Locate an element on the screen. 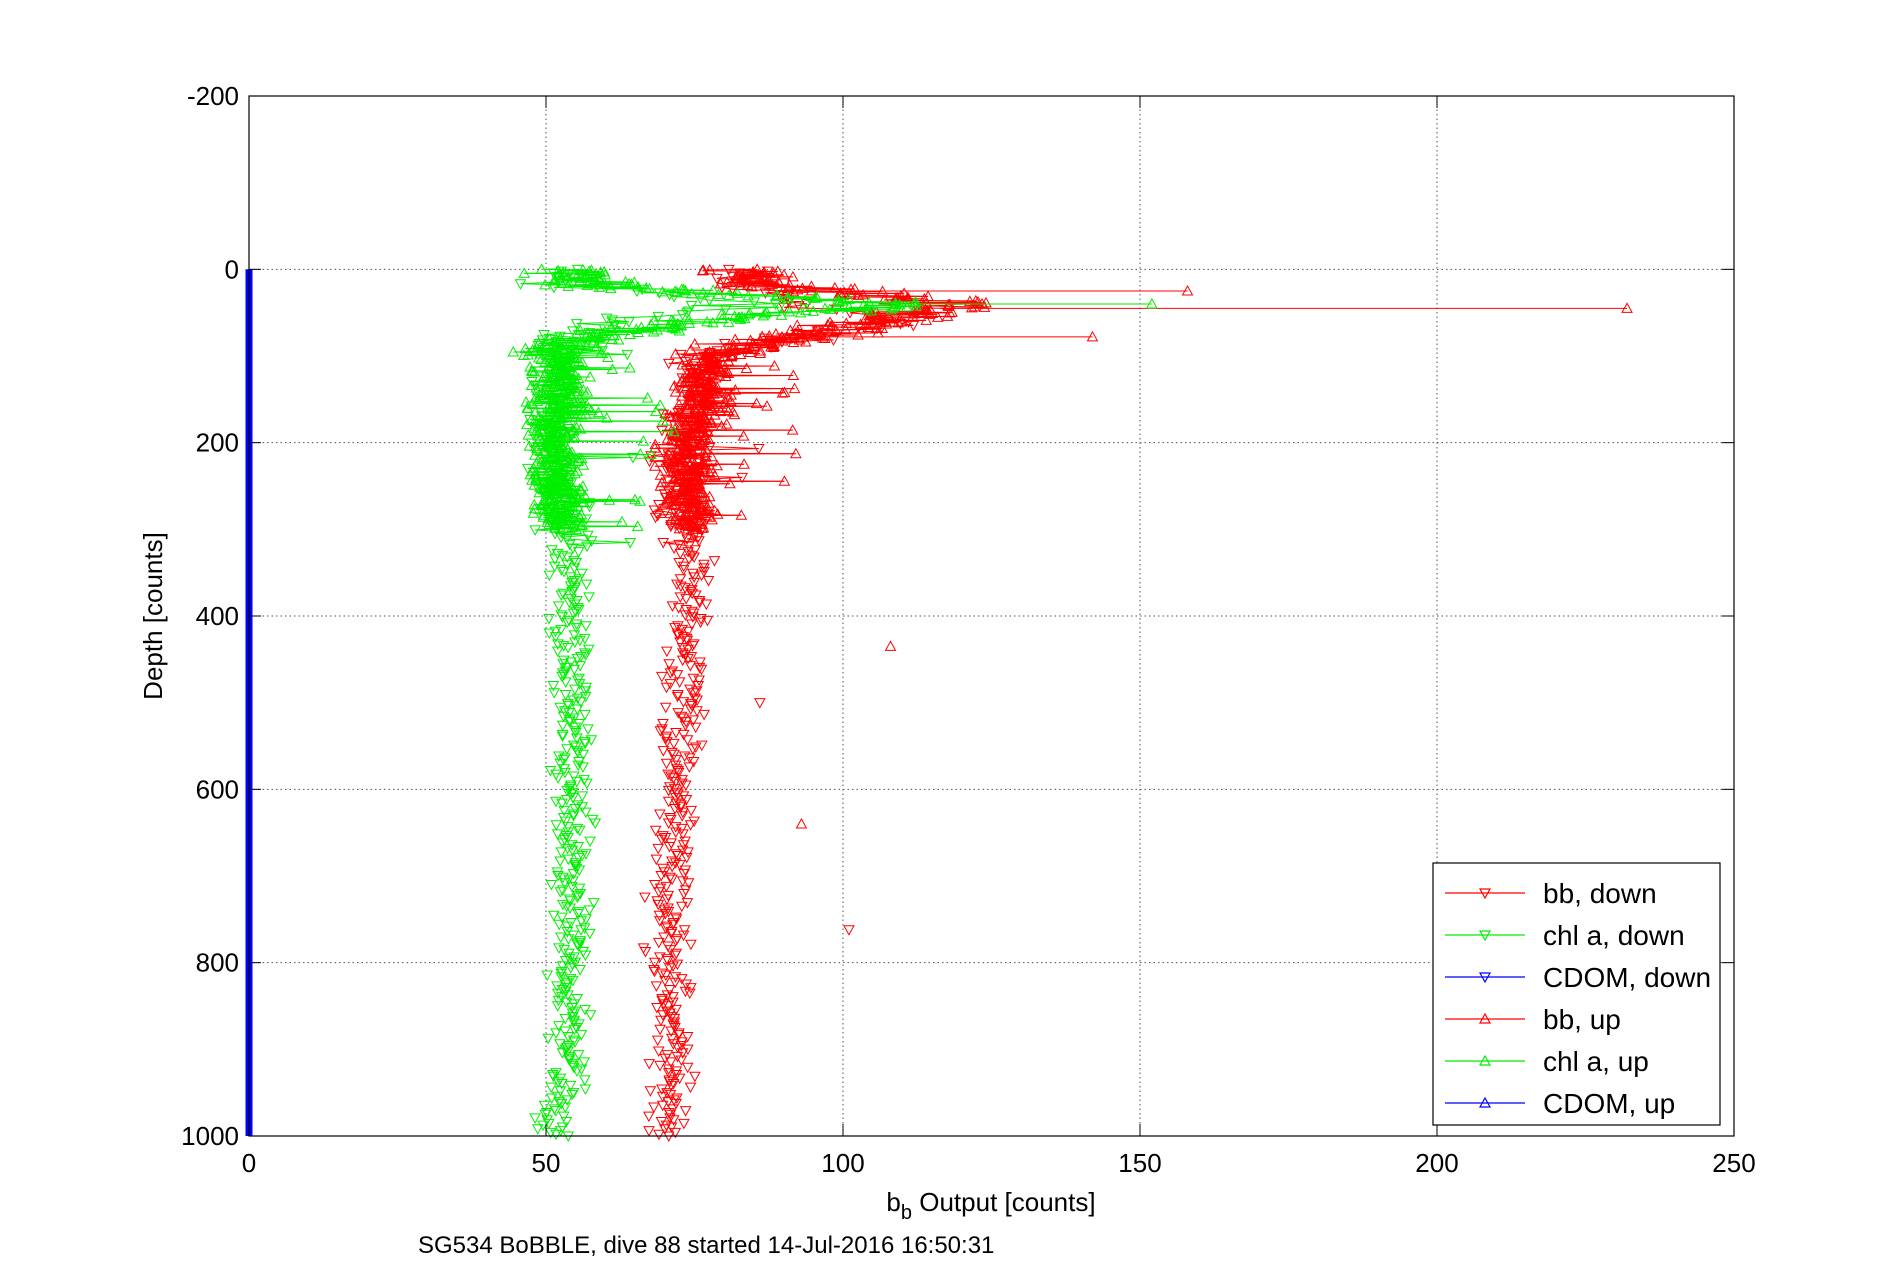 This screenshot has height=1262, width=1891. x-tick-label: 150 is located at coordinates (1139, 1163).